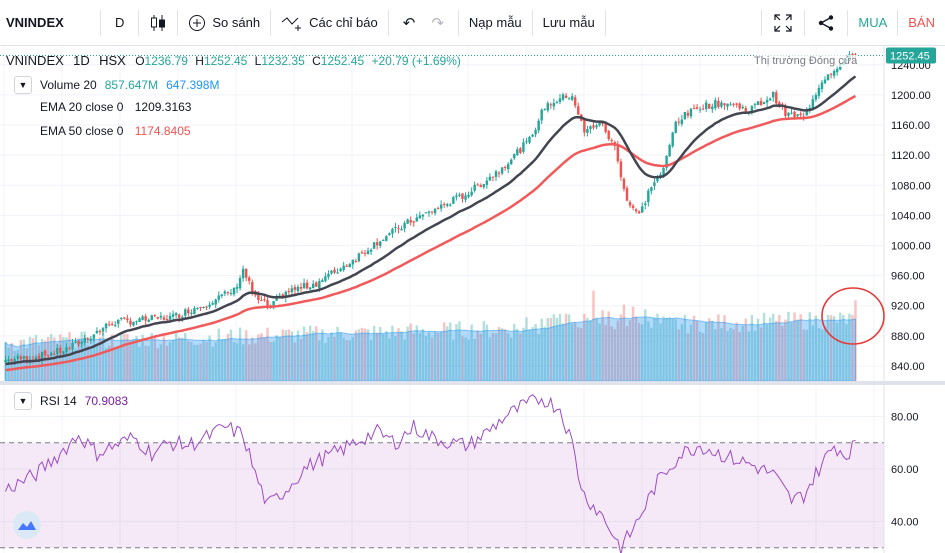 The height and width of the screenshot is (553, 945). I want to click on rsi-axis: 40.00 60.00 80.00, so click(905, 470).